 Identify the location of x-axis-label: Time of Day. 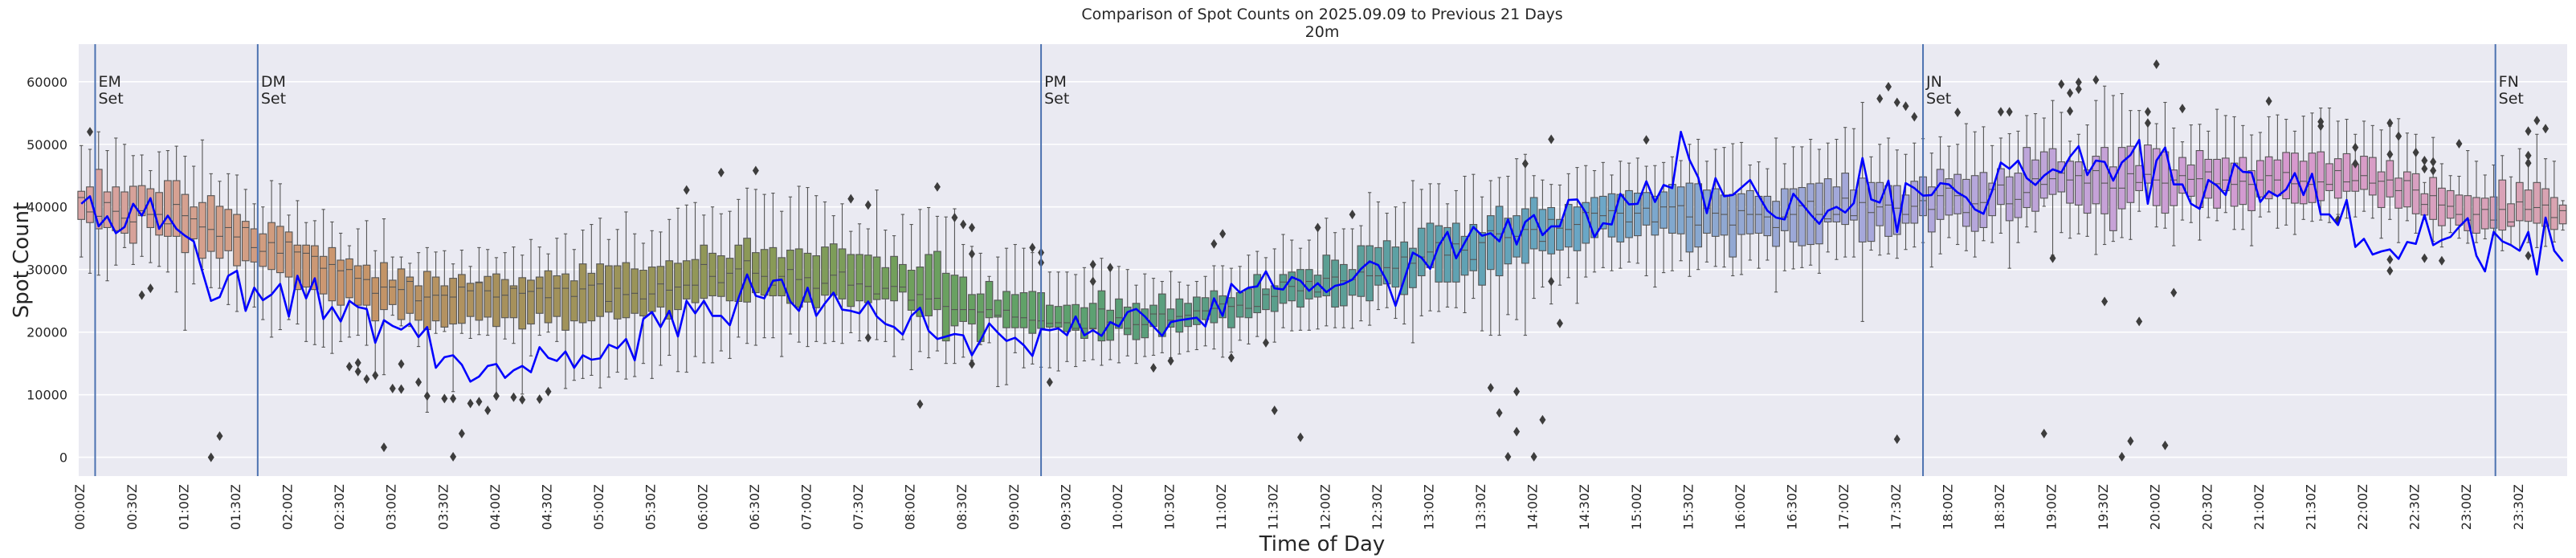
(1322, 544).